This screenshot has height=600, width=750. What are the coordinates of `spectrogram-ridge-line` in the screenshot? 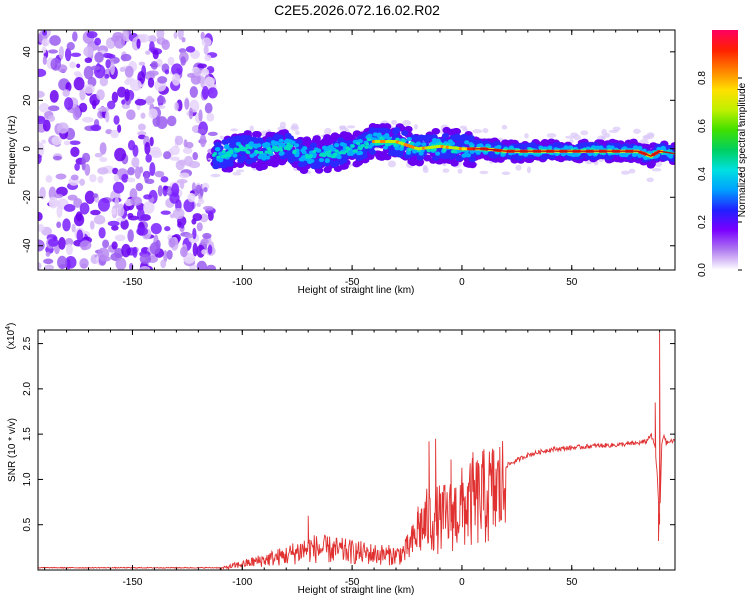 It's located at (573, 152).